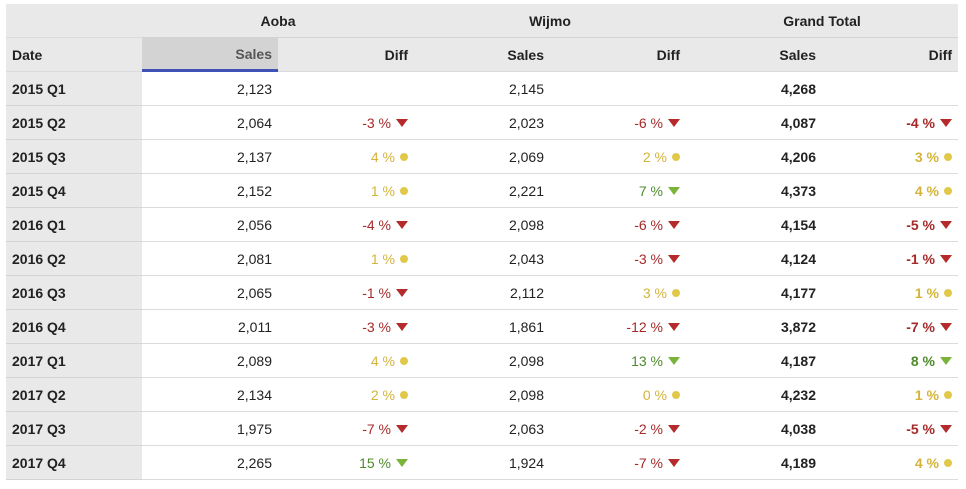  Describe the element at coordinates (482, 55) in the screenshot. I see `column-header-wijmo-sales: Sales` at that location.